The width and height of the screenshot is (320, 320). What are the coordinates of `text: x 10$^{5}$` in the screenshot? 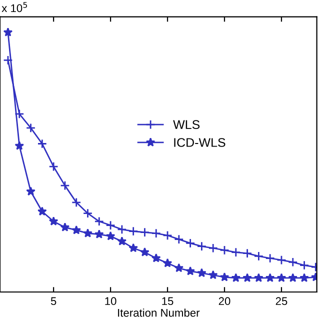 It's located at (14, 7).